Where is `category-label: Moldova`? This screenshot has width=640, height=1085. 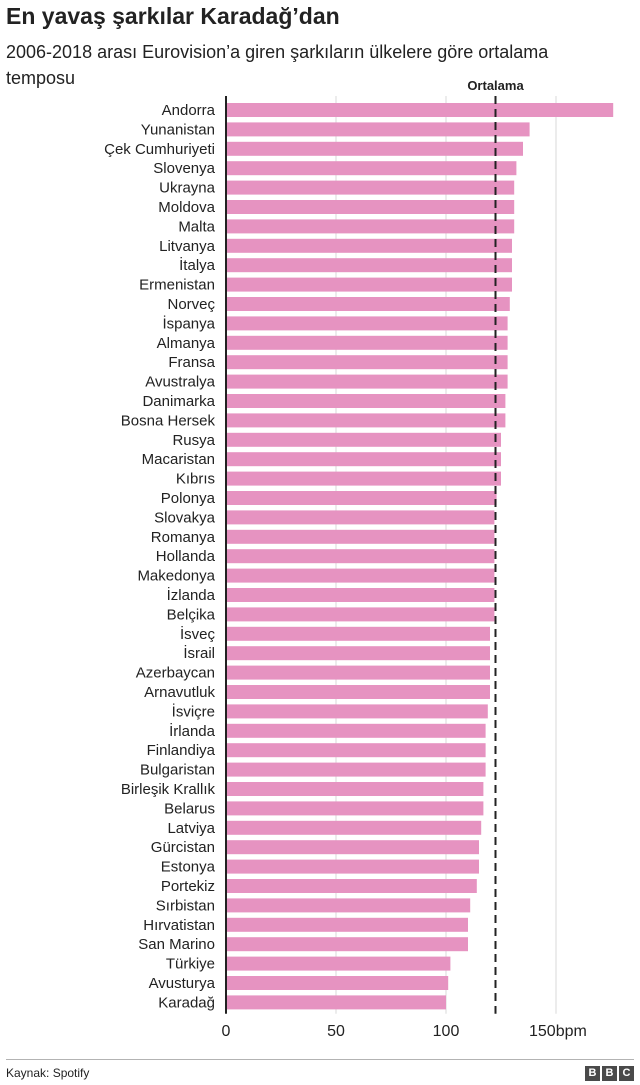 category-label: Moldova is located at coordinates (186, 207).